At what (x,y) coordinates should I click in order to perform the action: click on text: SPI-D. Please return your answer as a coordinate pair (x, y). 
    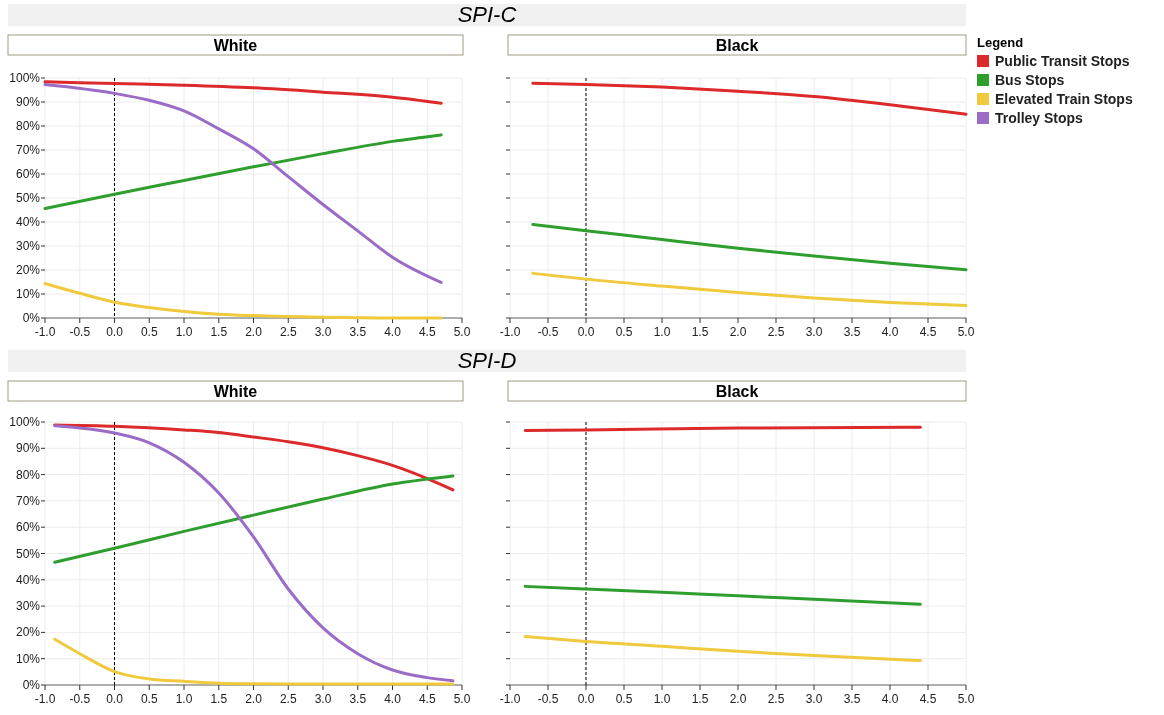
    Looking at the image, I should click on (487, 360).